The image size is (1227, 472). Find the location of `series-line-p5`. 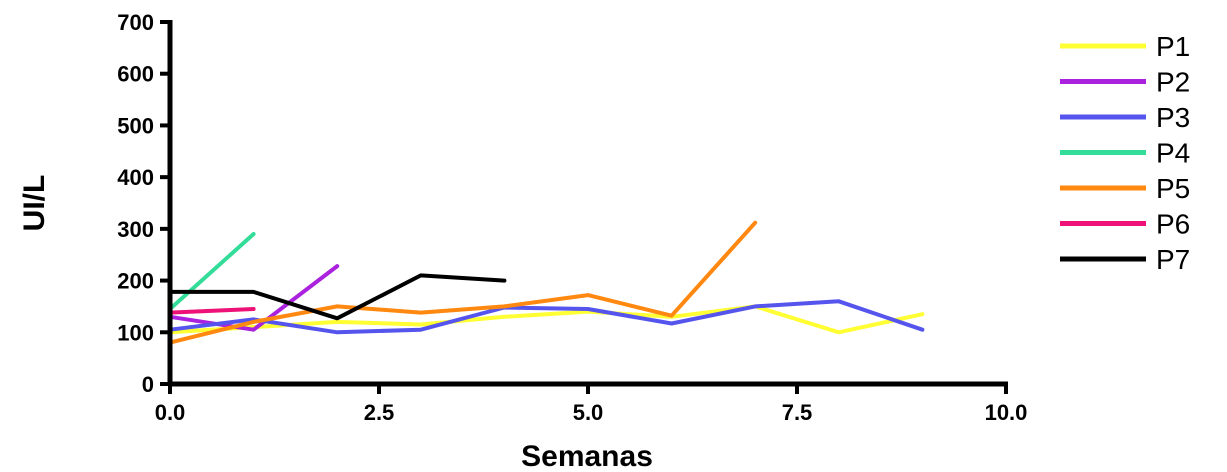

series-line-p5 is located at coordinates (463, 282).